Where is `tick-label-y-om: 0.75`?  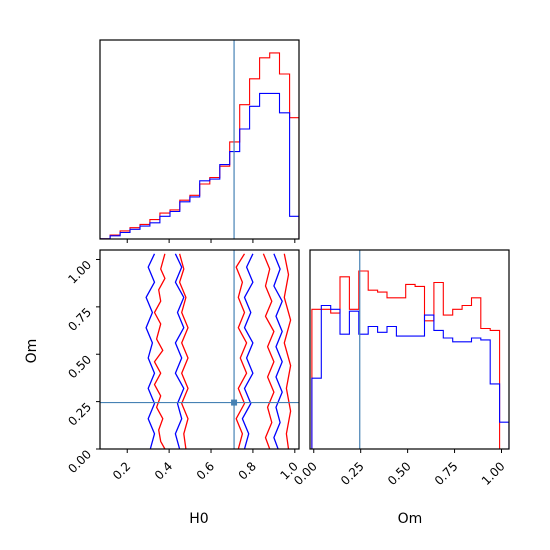
tick-label-y-om: 0.75 is located at coordinates (79, 319).